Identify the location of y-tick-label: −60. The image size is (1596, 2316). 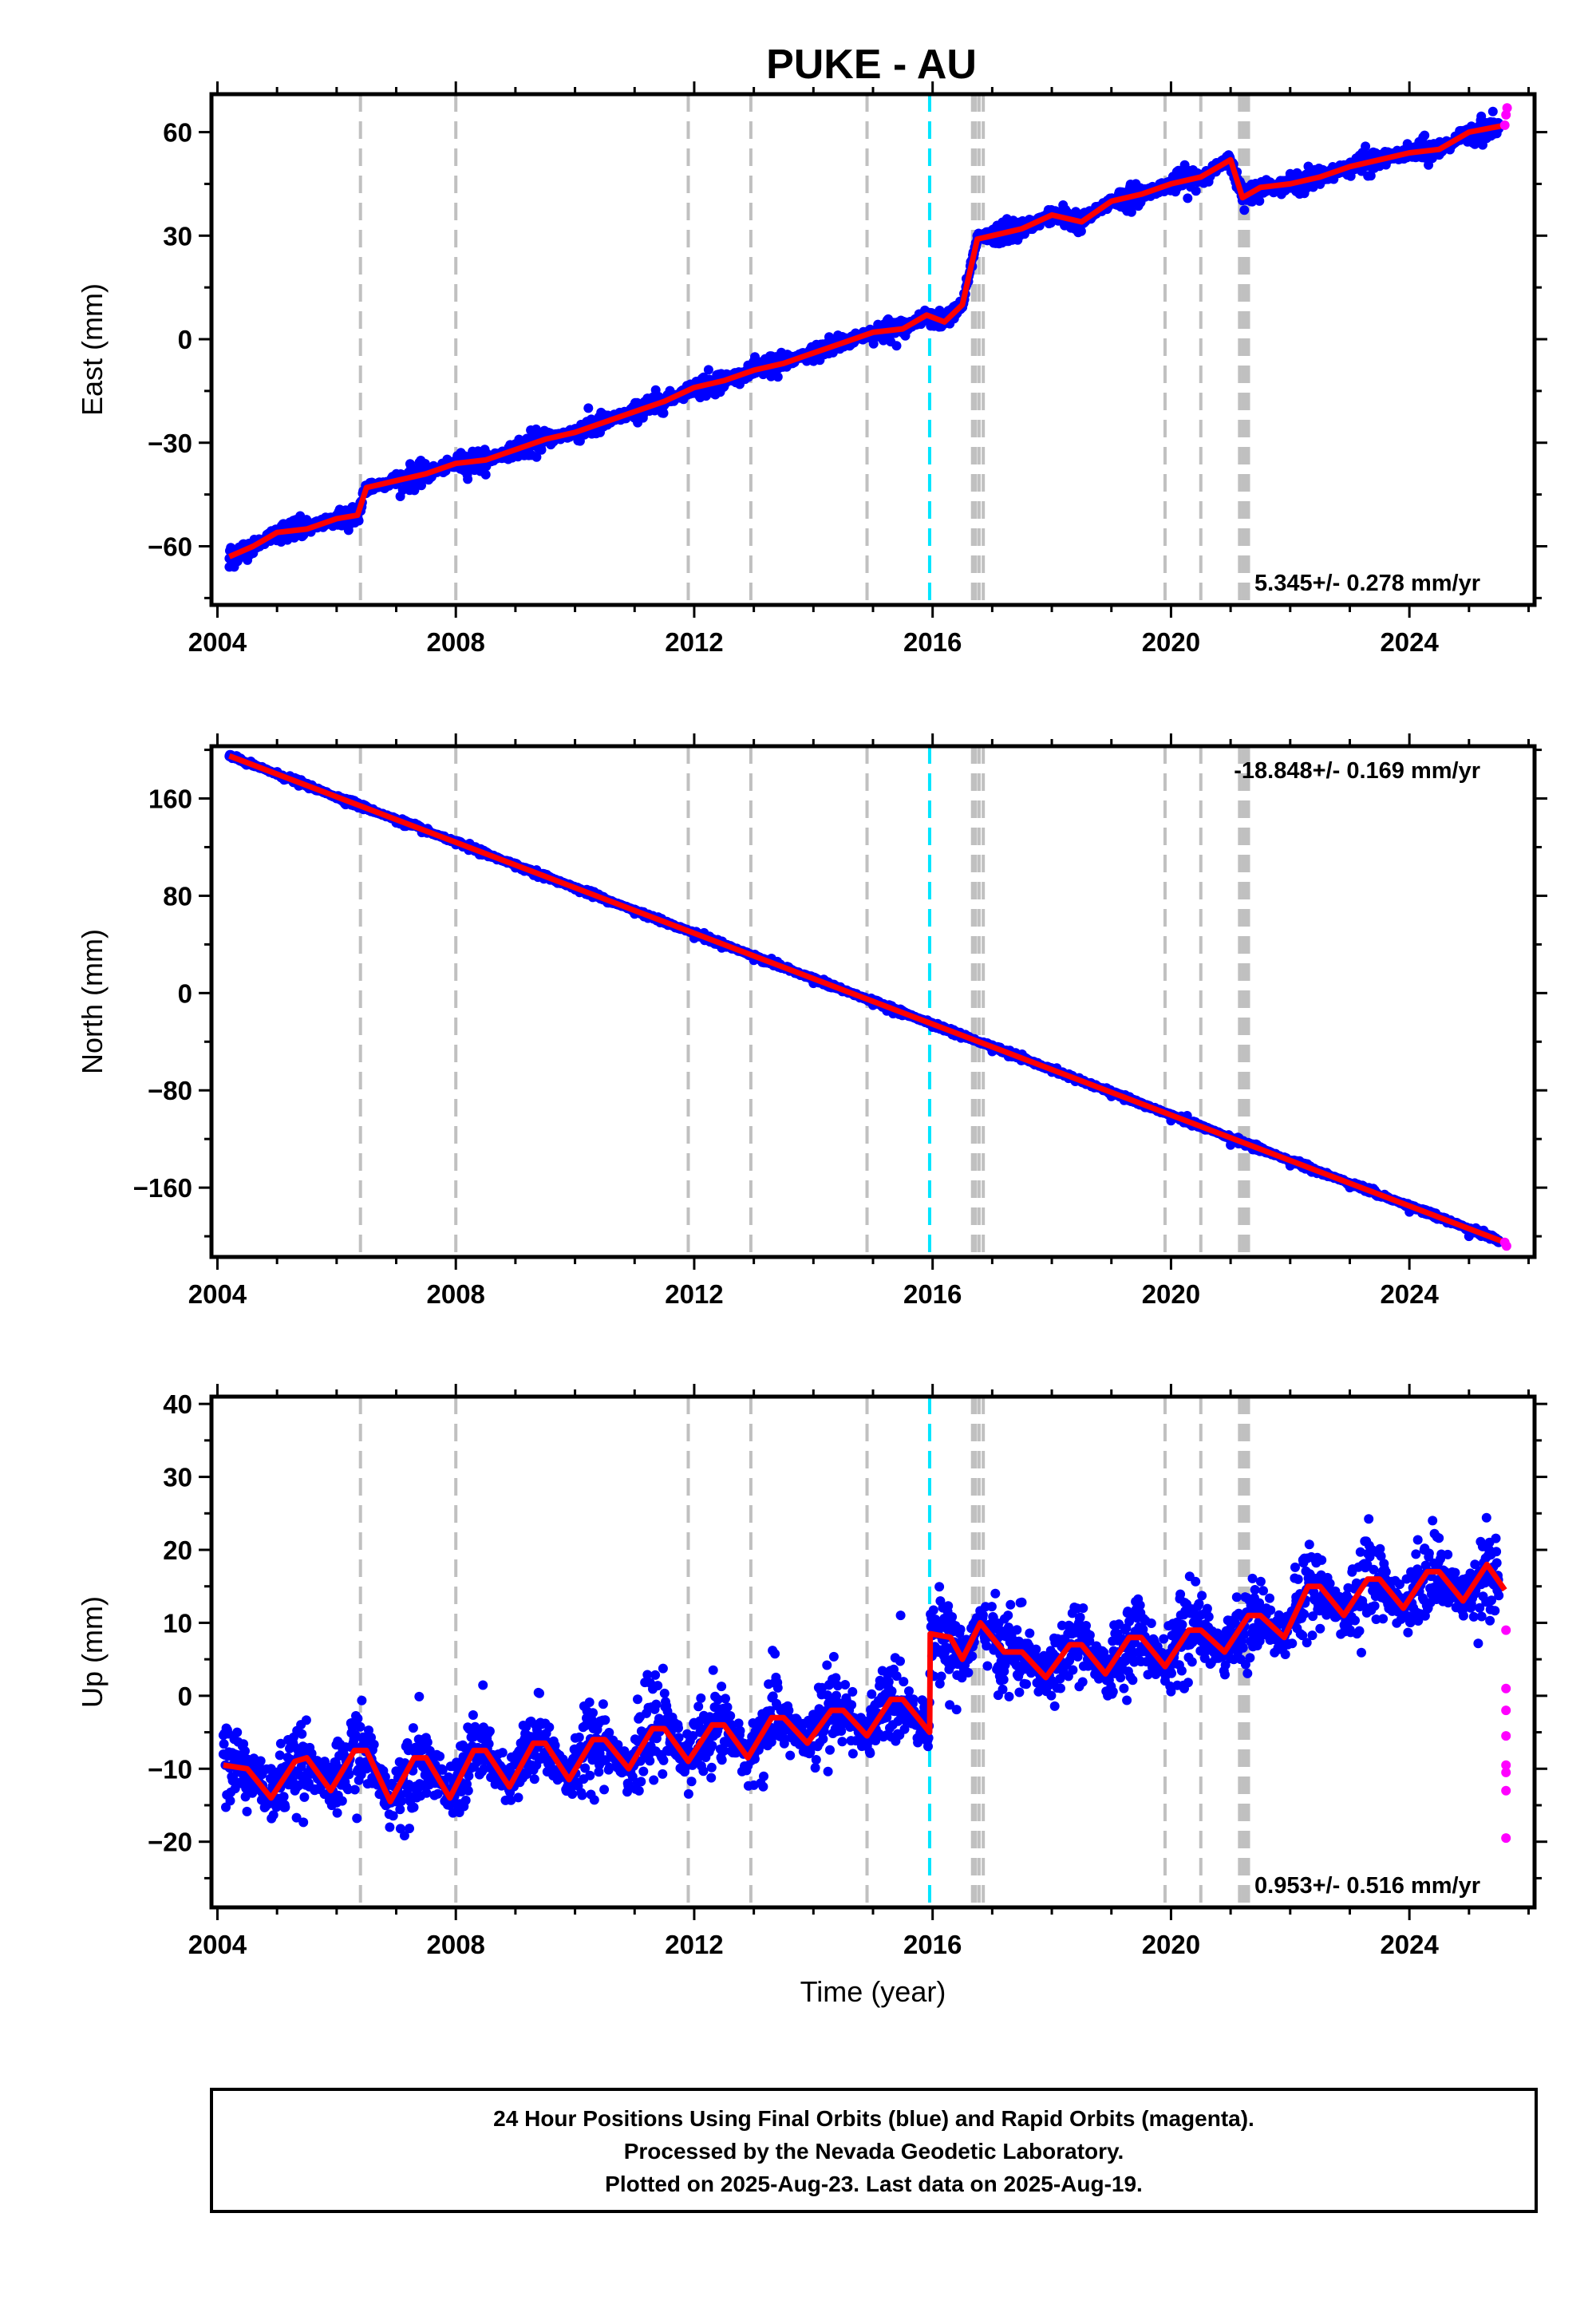
(170, 546).